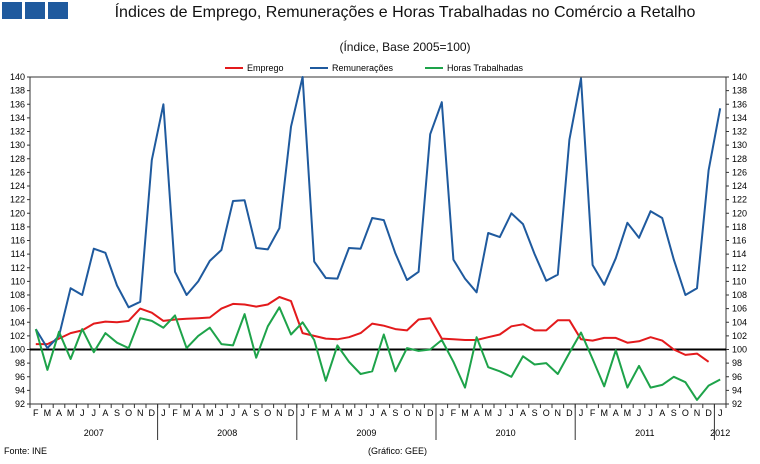 The width and height of the screenshot is (760, 464). What do you see at coordinates (506, 433) in the screenshot?
I see `x-tick-label-year: 2010` at bounding box center [506, 433].